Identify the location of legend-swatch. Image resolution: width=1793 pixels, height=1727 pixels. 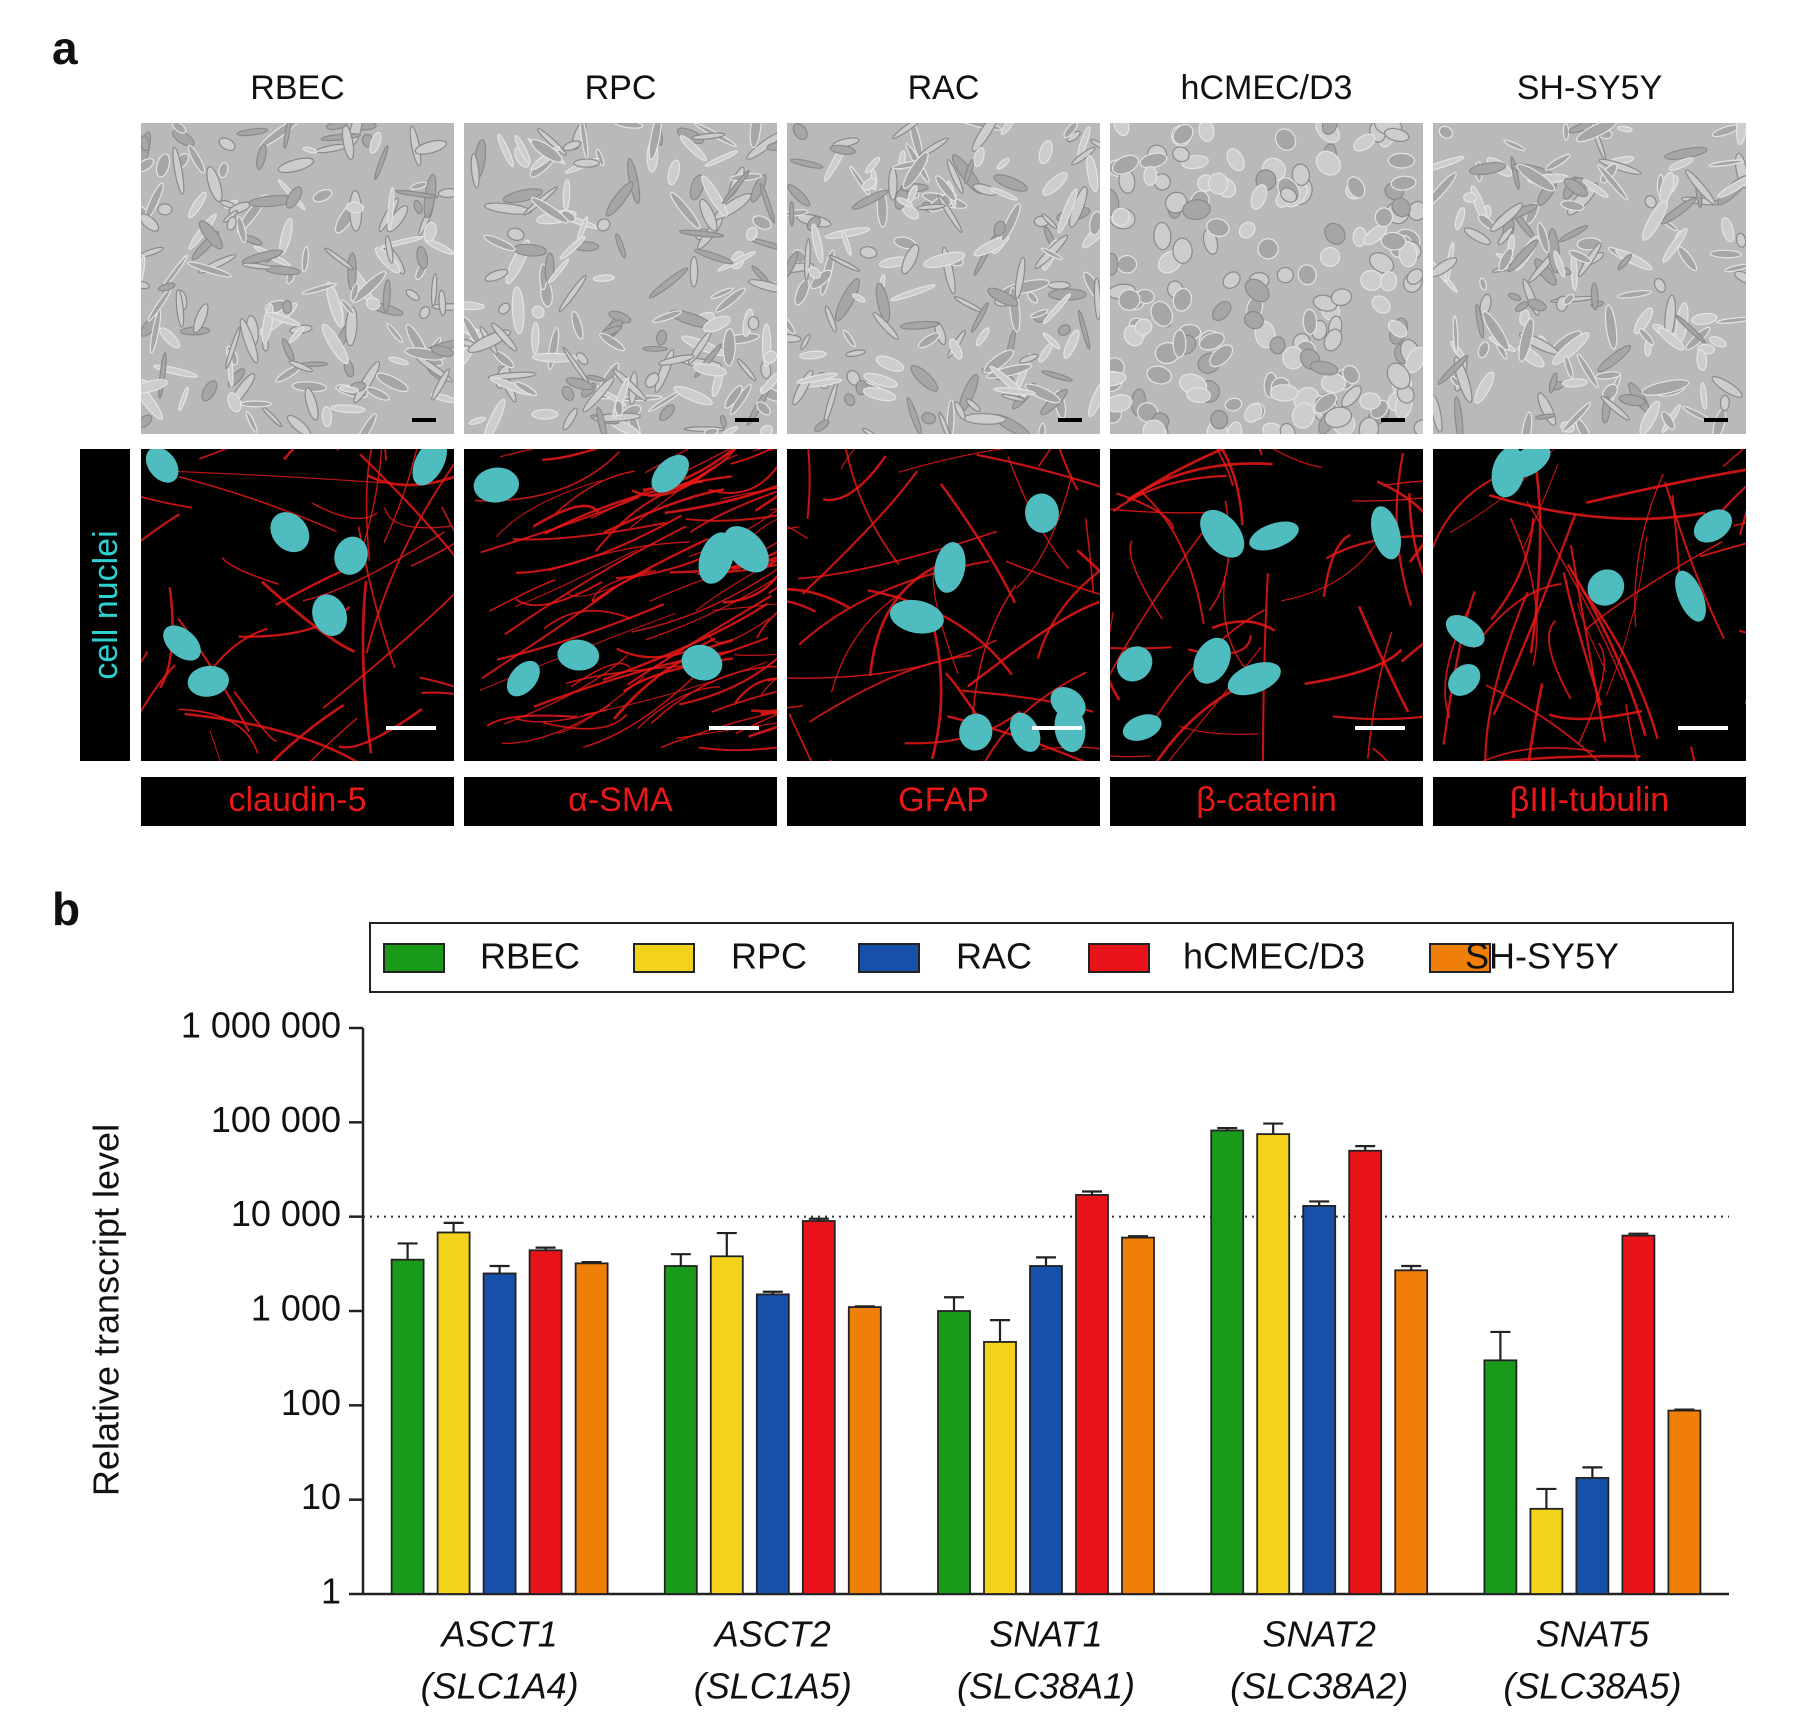
(1119, 958).